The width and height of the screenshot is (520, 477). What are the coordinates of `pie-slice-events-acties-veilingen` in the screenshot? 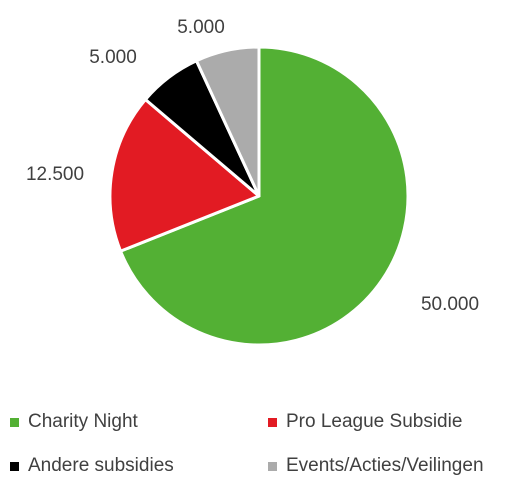 It's located at (227, 121).